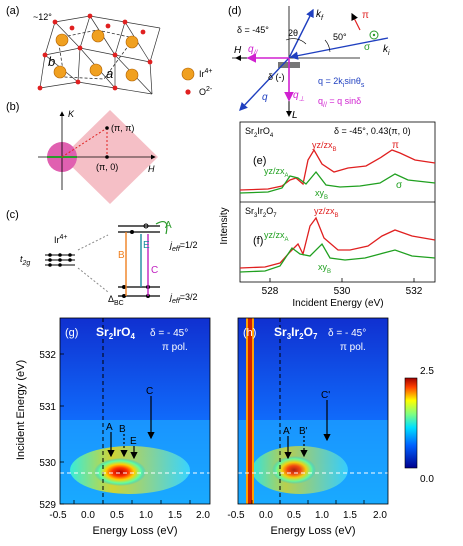 The height and width of the screenshot is (546, 463). What do you see at coordinates (340, 37) in the screenshot?
I see `angle50-label: 50°` at bounding box center [340, 37].